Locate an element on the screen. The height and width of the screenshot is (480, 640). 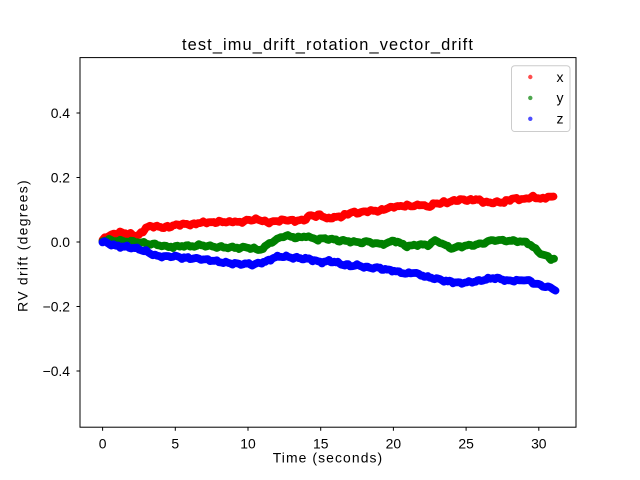
svg-text: 0.2 is located at coordinates (61, 177).